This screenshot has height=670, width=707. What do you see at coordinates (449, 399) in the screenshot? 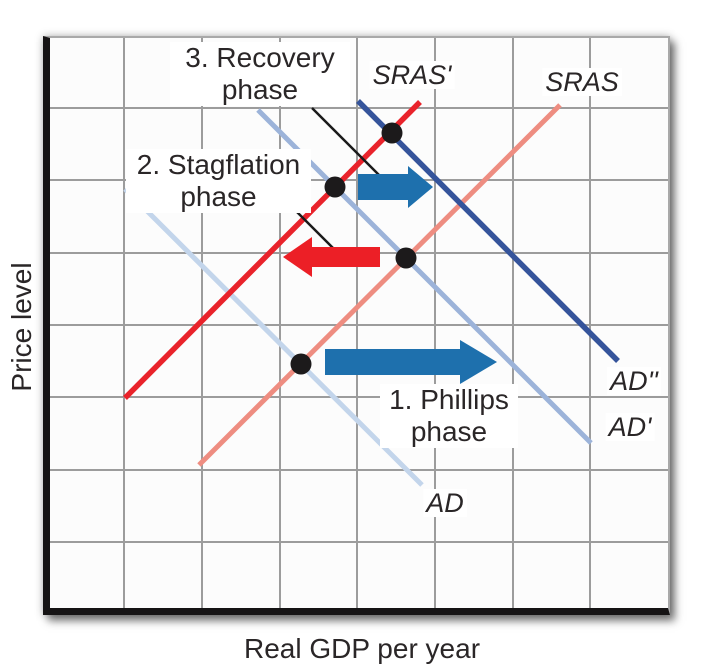
I see `phillips-phase-label-line1: 1. Phillips` at bounding box center [449, 399].